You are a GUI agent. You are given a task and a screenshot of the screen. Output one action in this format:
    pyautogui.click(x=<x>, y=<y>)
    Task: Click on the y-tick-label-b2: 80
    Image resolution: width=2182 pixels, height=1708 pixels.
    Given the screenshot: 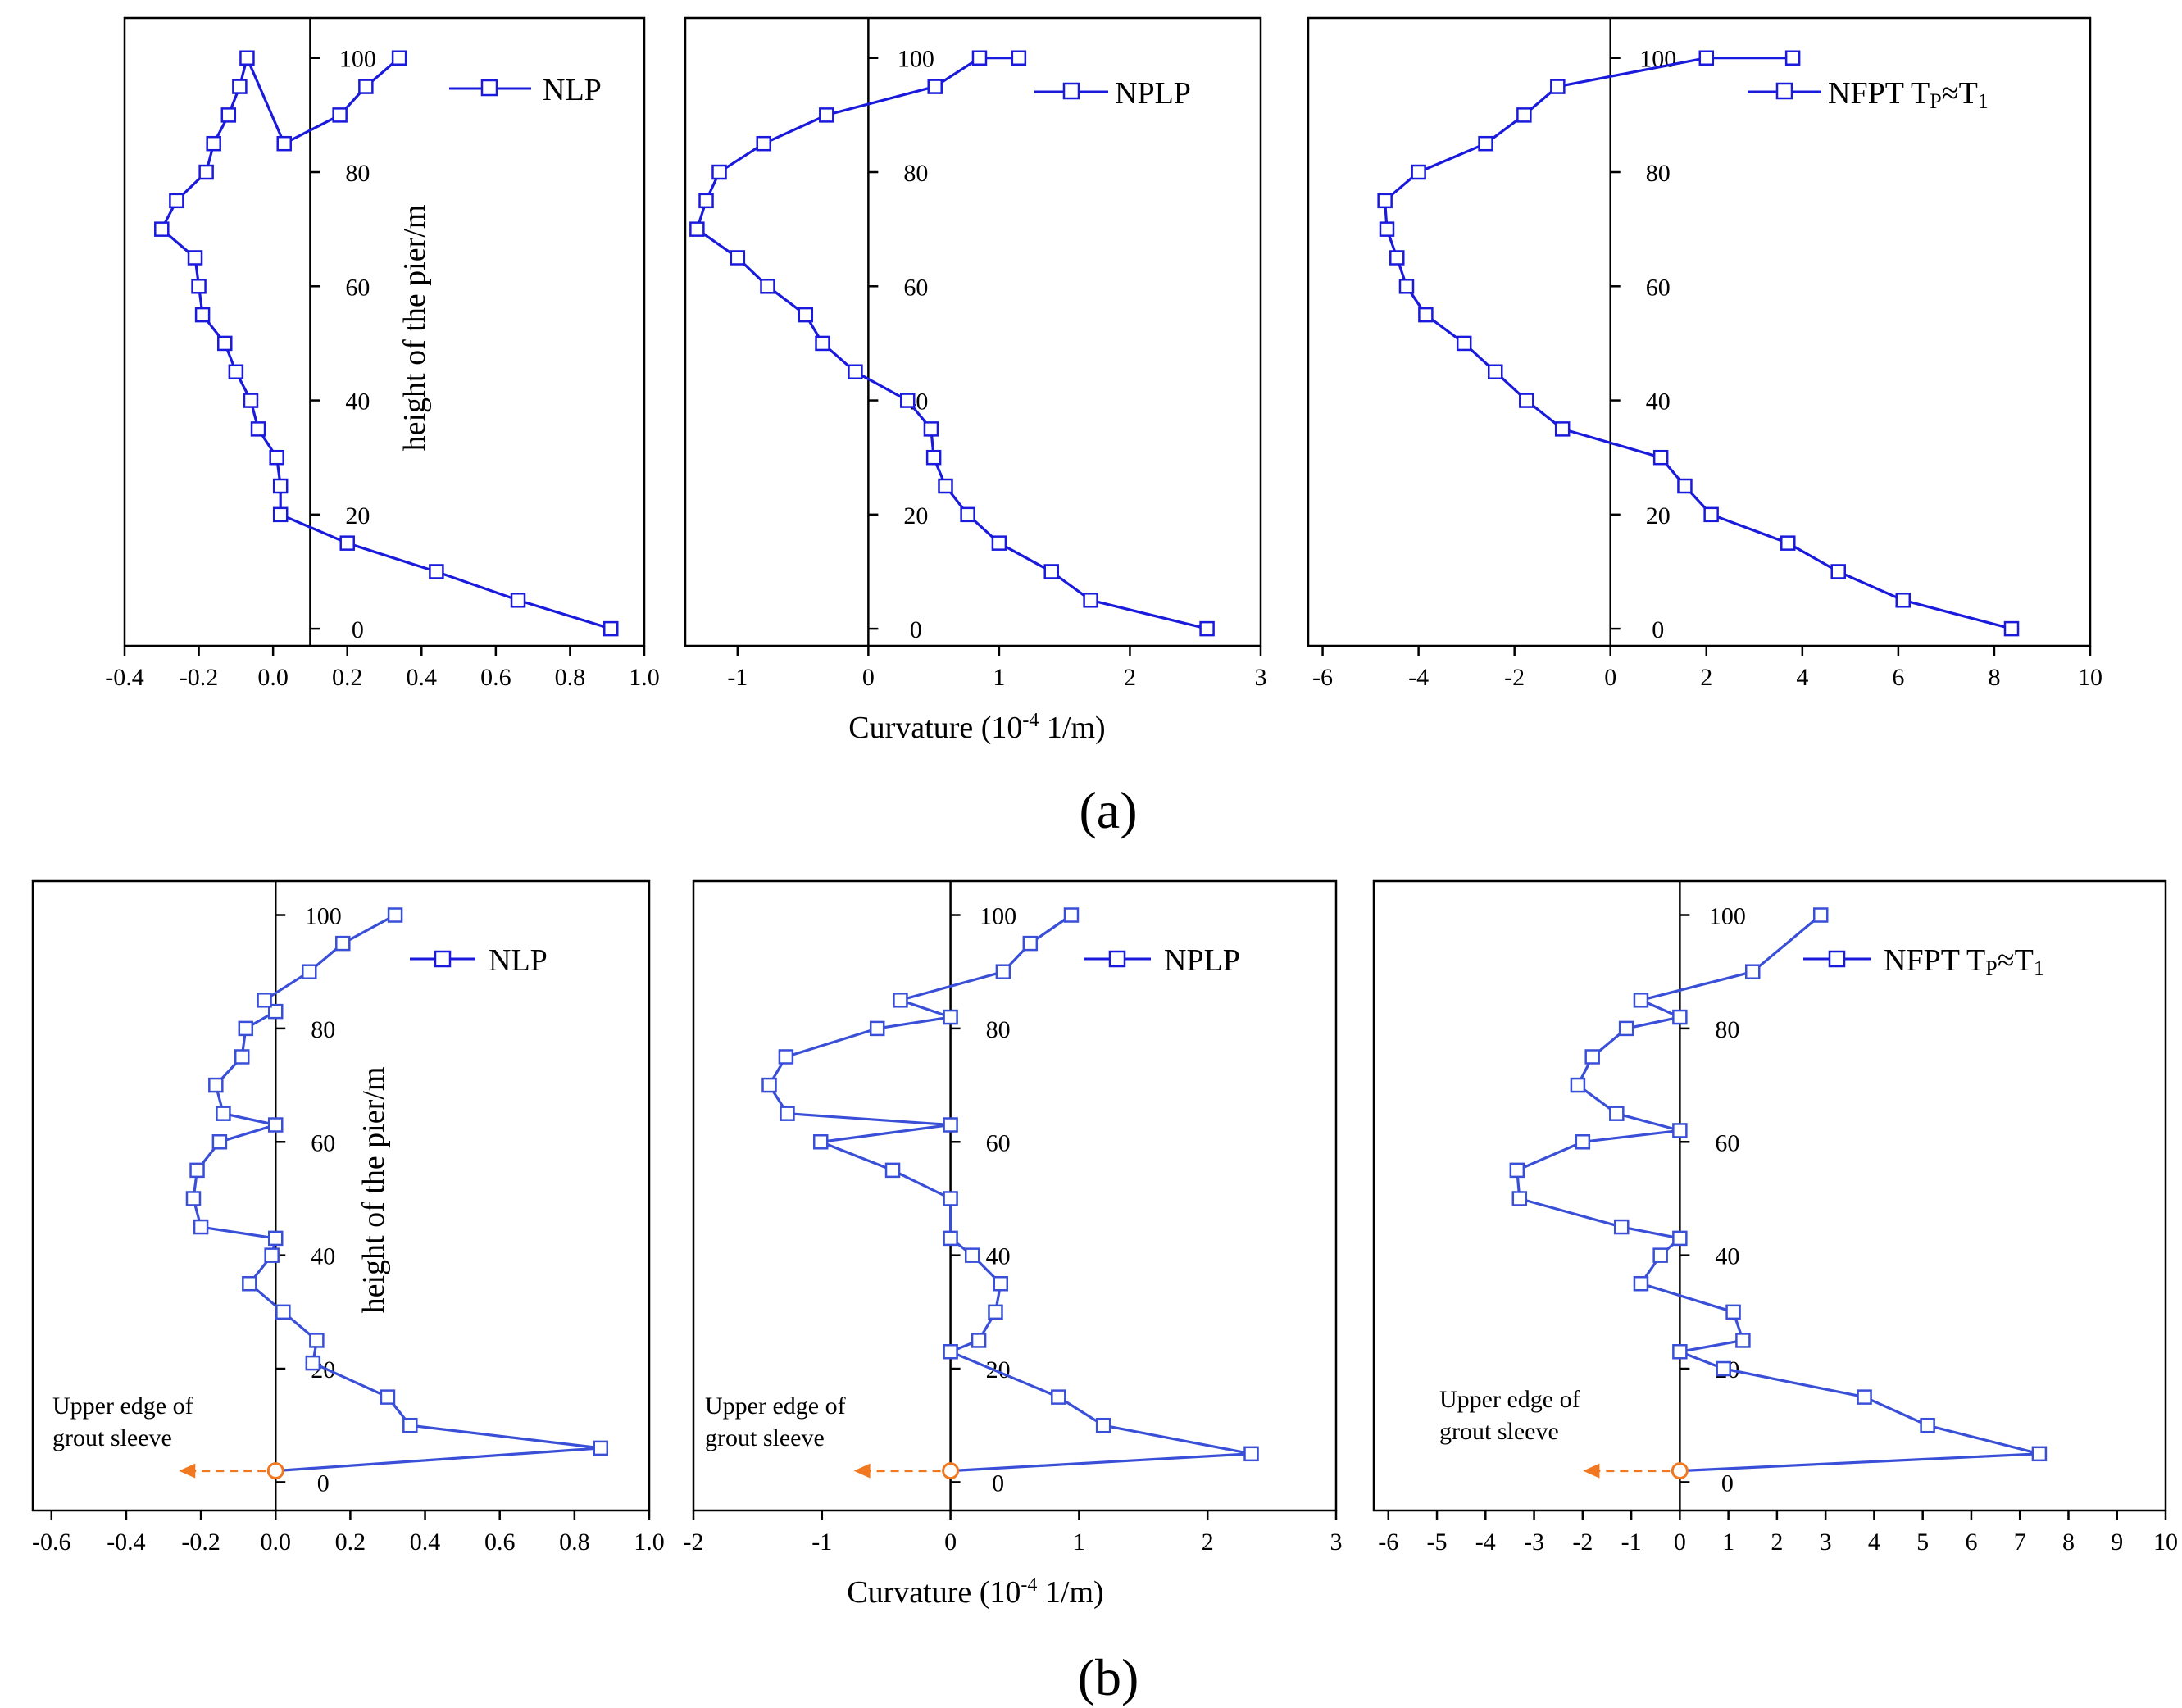 What is the action you would take?
    pyautogui.click(x=998, y=1029)
    